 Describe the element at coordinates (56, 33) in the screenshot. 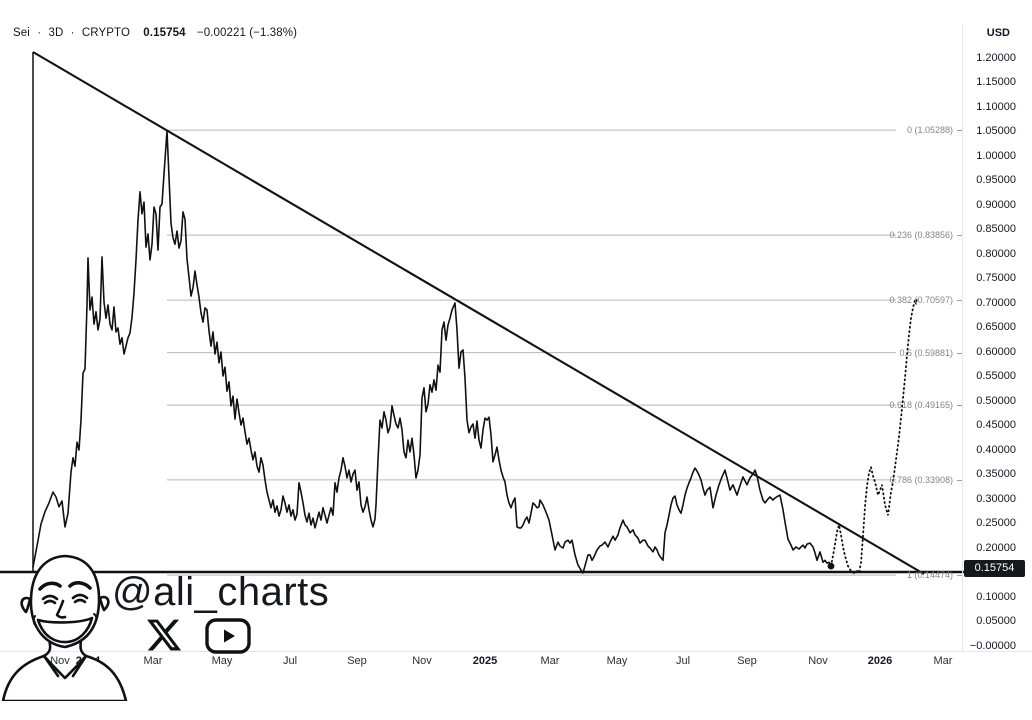

I see `interval-label: 3D` at that location.